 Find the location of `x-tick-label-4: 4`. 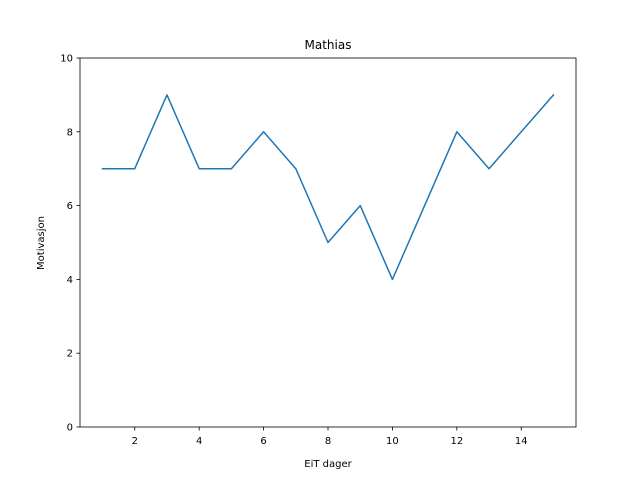

x-tick-label-4: 4 is located at coordinates (199, 441).